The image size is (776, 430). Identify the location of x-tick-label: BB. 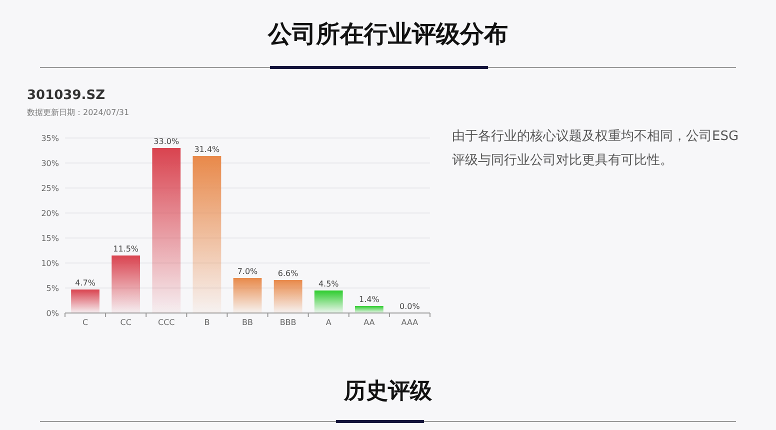
(247, 322).